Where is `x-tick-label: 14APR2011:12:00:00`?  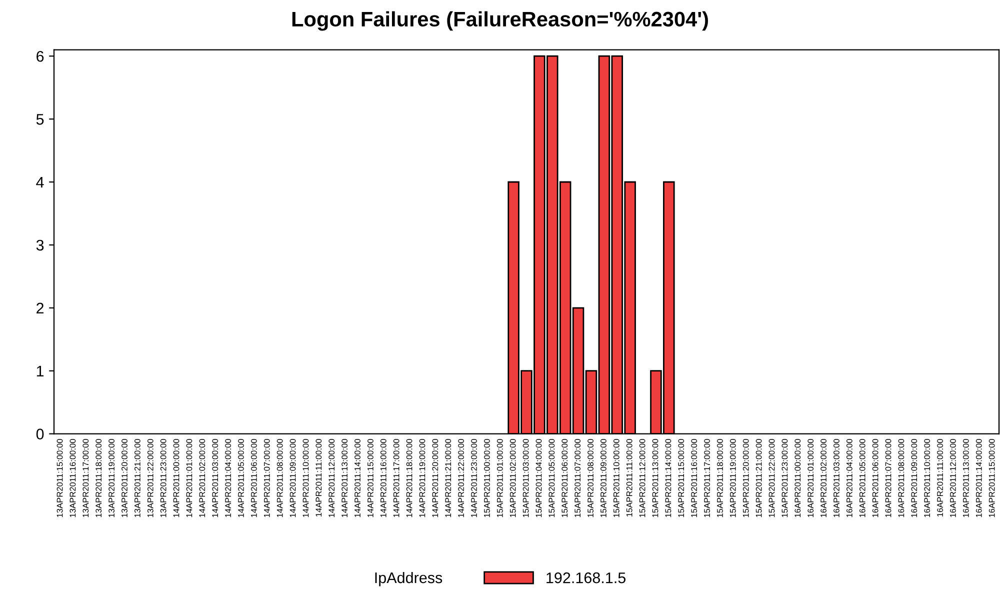 x-tick-label: 14APR2011:12:00:00 is located at coordinates (331, 478).